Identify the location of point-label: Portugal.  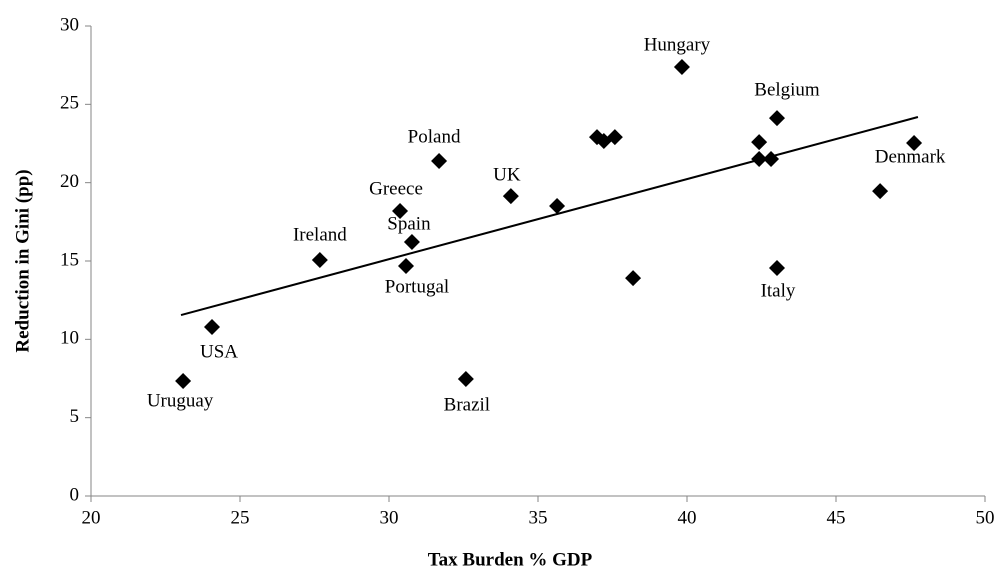
(417, 286).